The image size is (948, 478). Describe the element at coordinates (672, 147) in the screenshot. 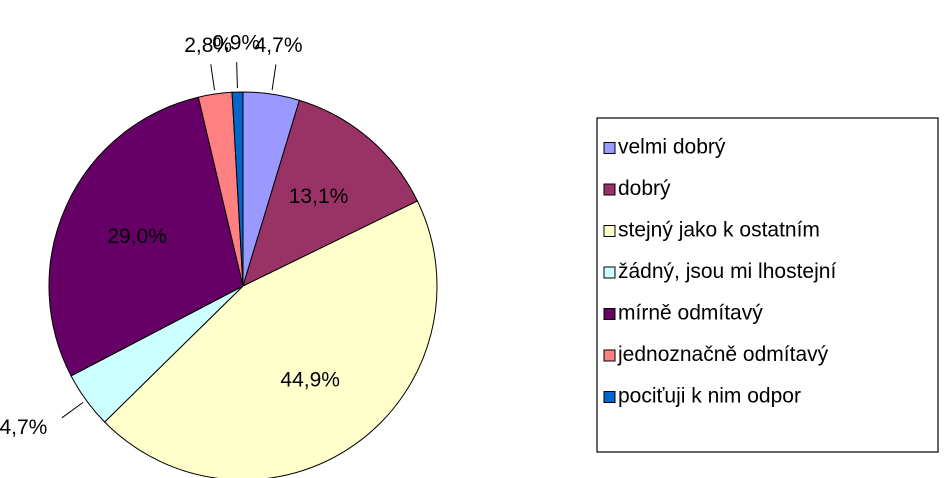

I see `legend-label: velmi dobrý` at that location.